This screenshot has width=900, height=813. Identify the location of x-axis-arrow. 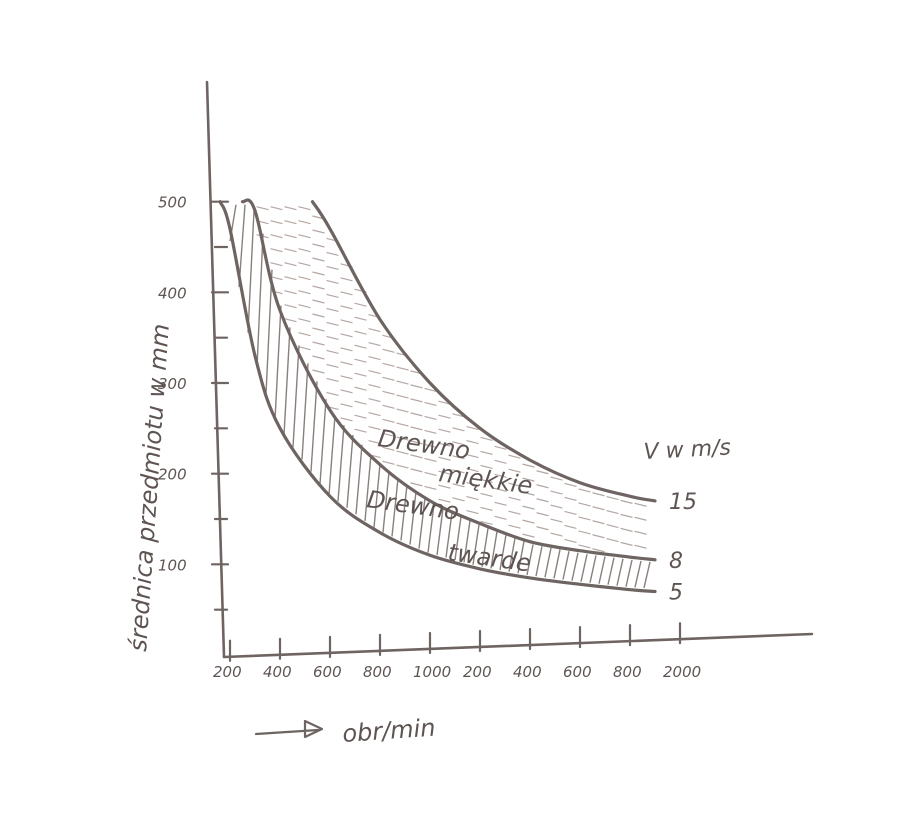
(289, 729).